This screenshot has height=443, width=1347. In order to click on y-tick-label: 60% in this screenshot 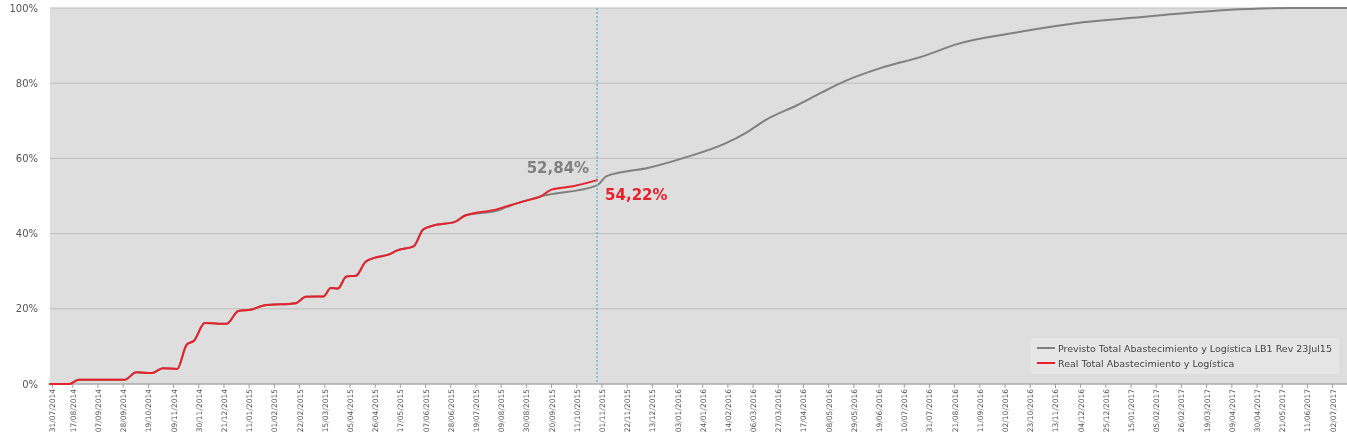, I will do `click(26, 158)`.